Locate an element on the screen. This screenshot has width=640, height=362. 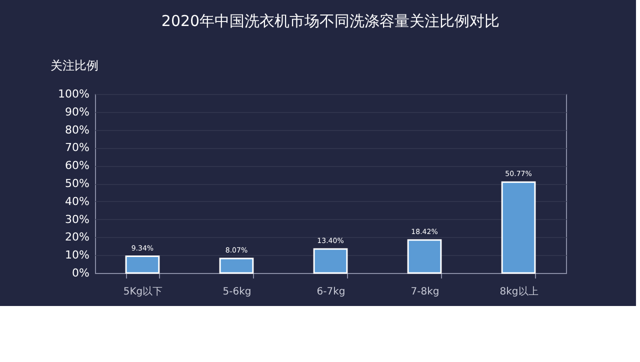
y-tick-label: 60% is located at coordinates (77, 165).